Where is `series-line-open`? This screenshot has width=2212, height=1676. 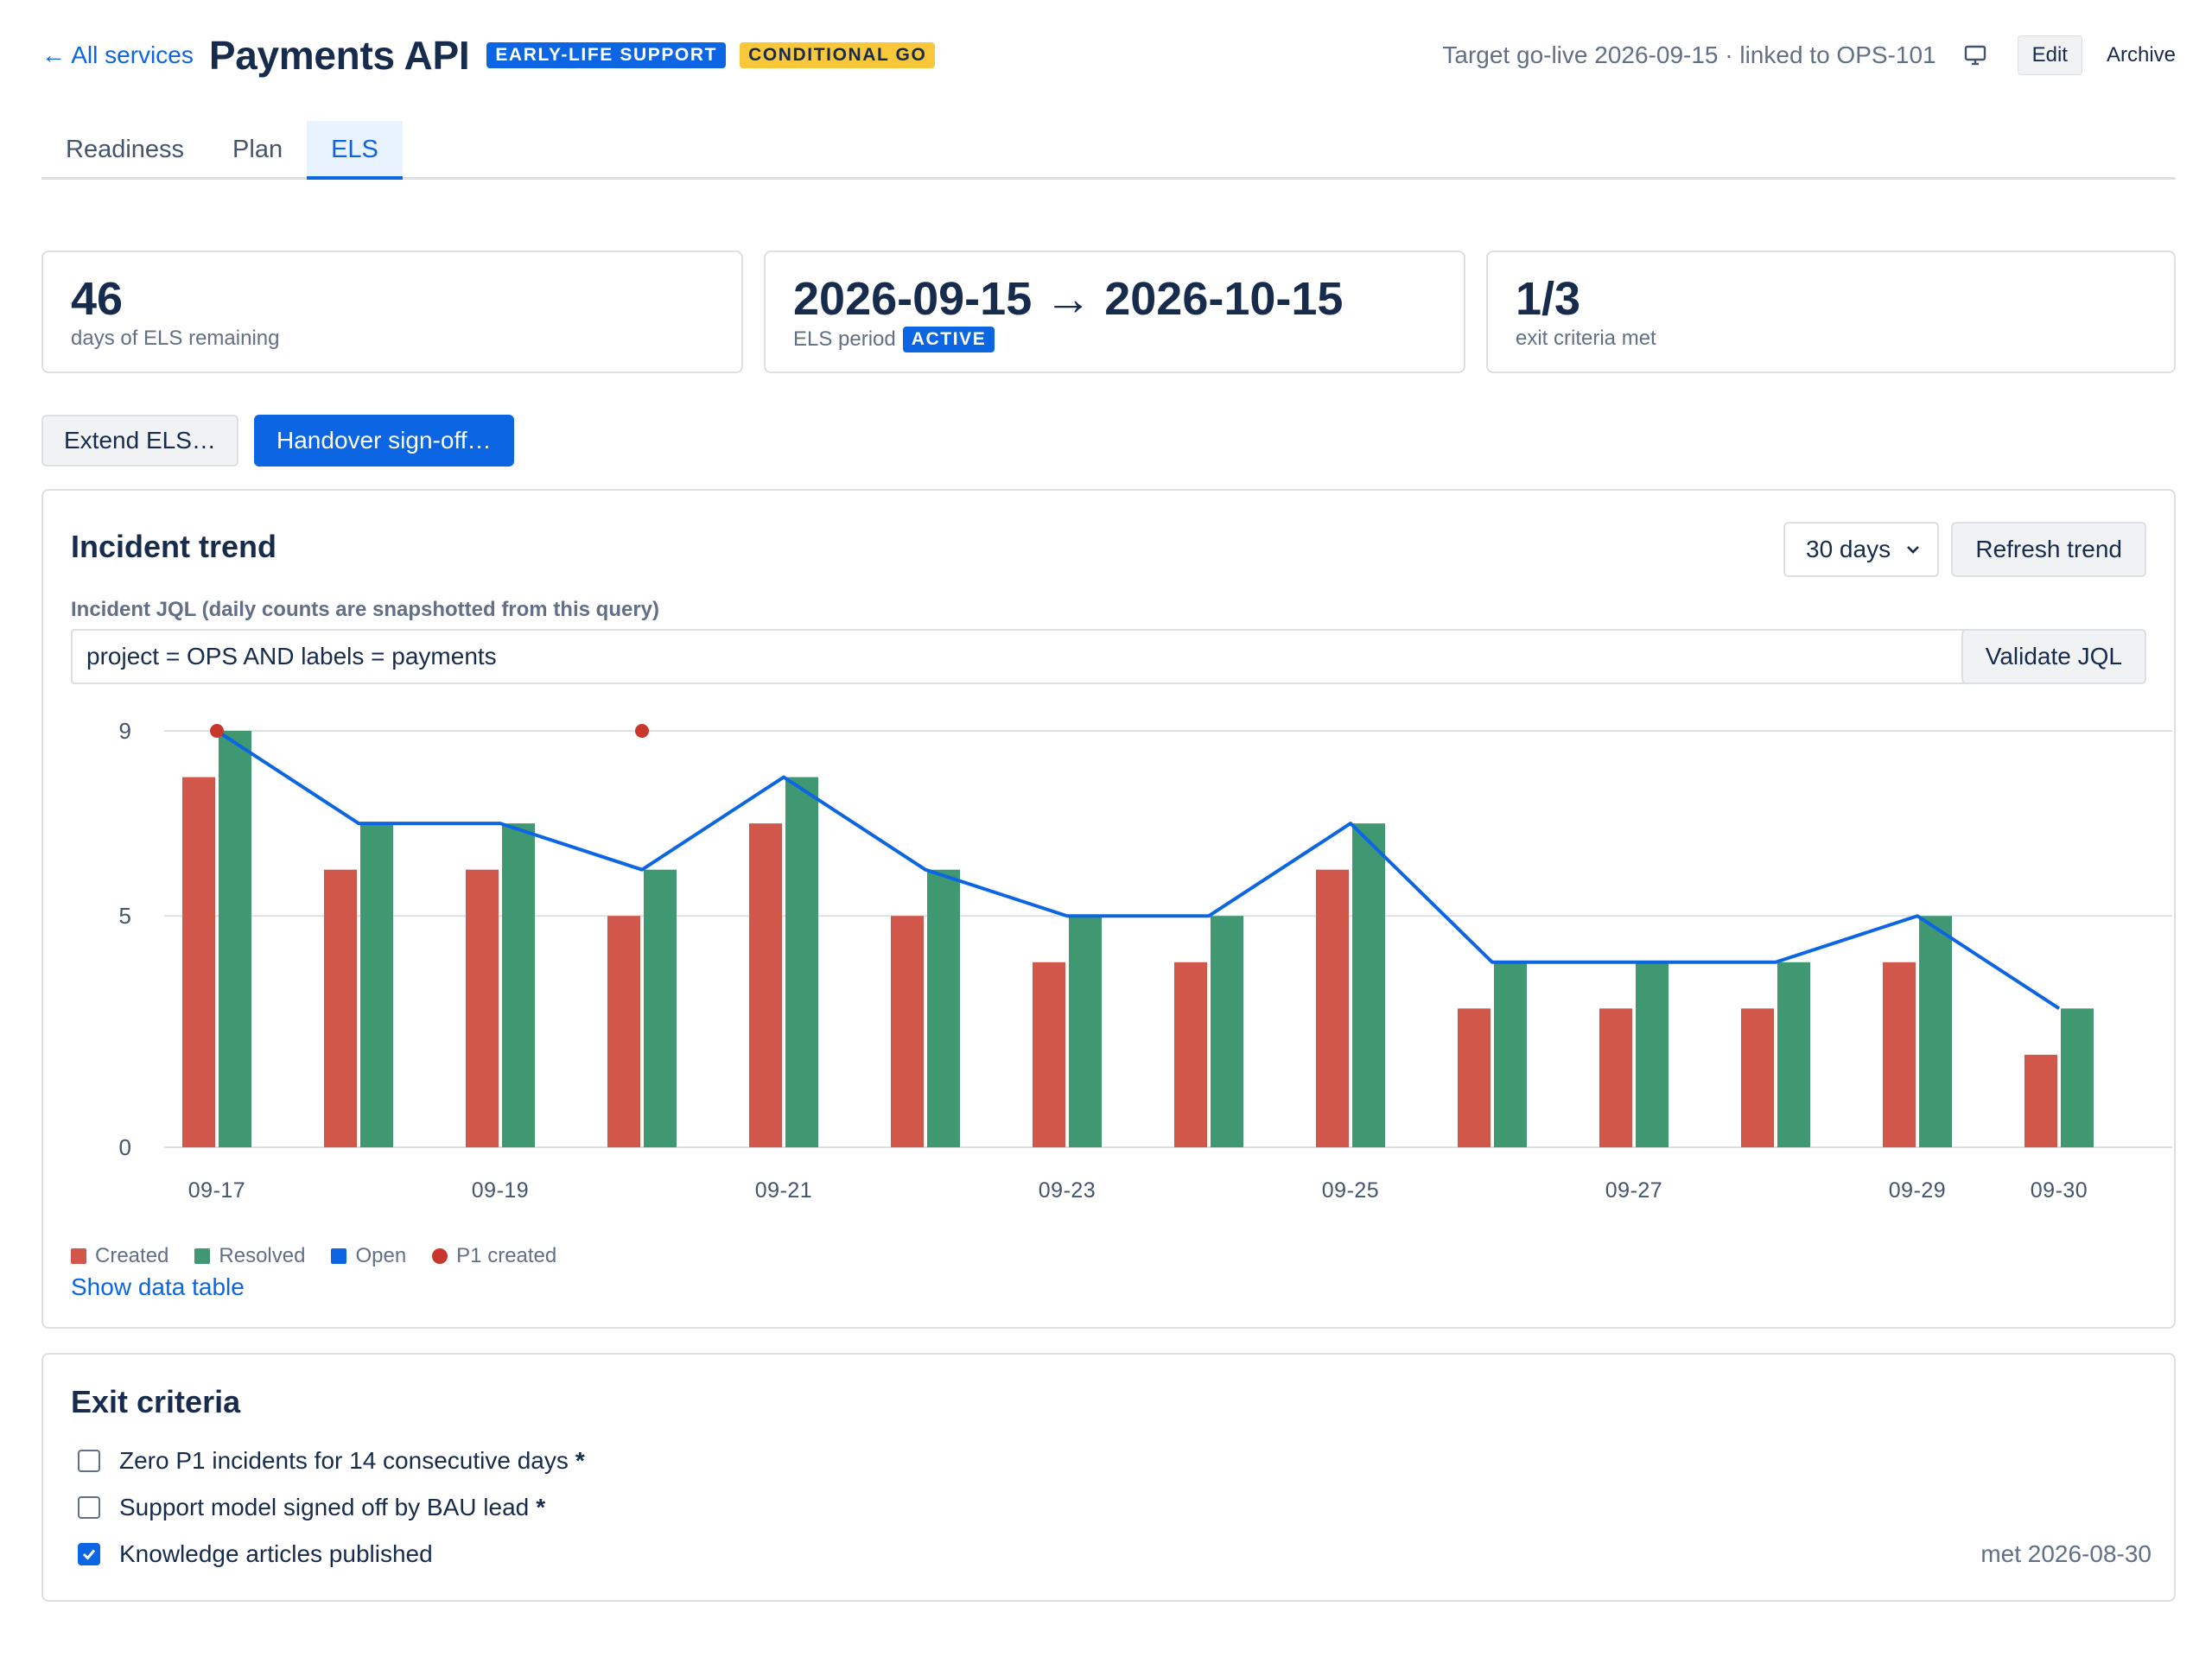
series-line-open is located at coordinates (1138, 870).